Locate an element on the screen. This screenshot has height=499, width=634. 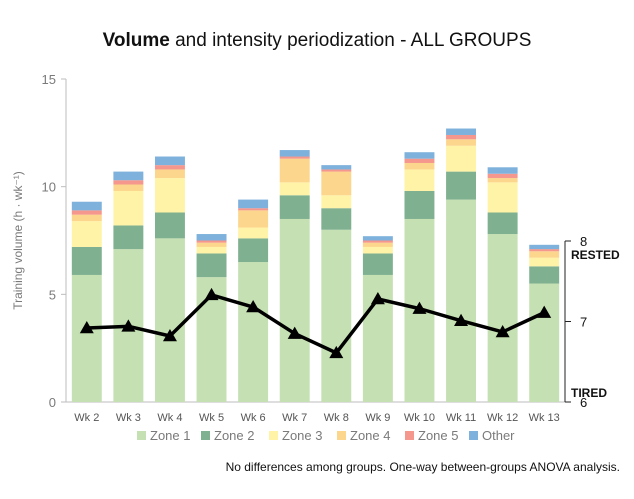
y2-tick-label: 6 is located at coordinates (583, 402).